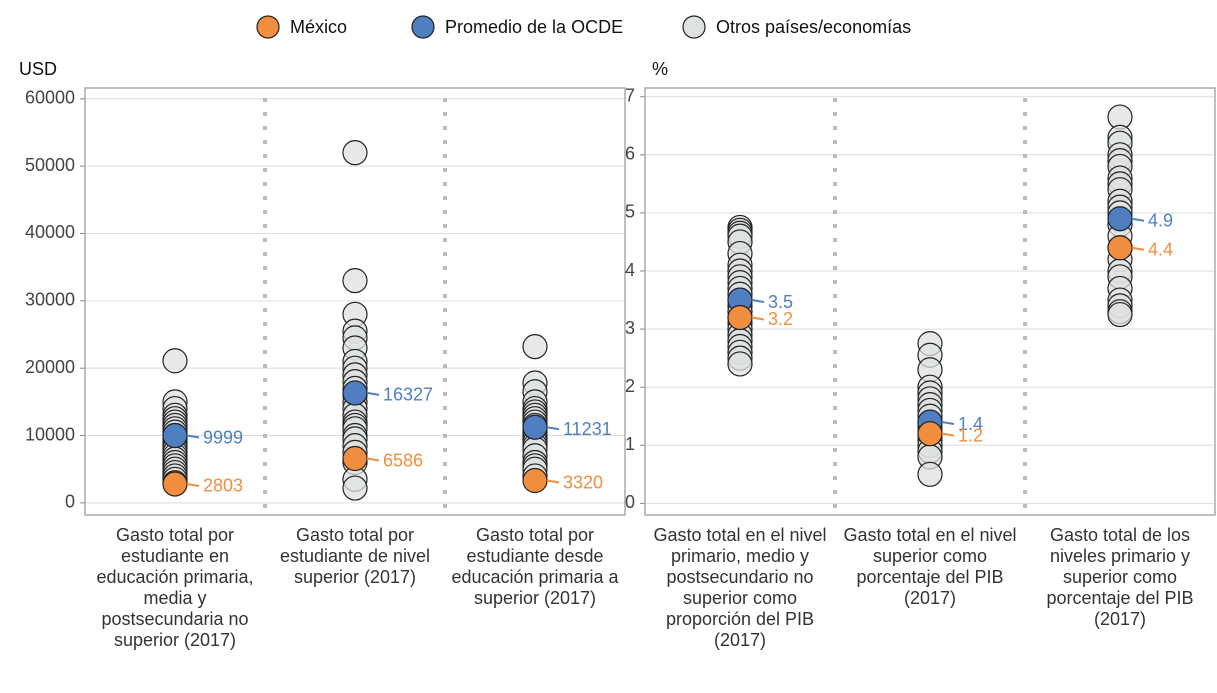  Describe the element at coordinates (403, 460) in the screenshot. I see `data-label: 6586` at that location.